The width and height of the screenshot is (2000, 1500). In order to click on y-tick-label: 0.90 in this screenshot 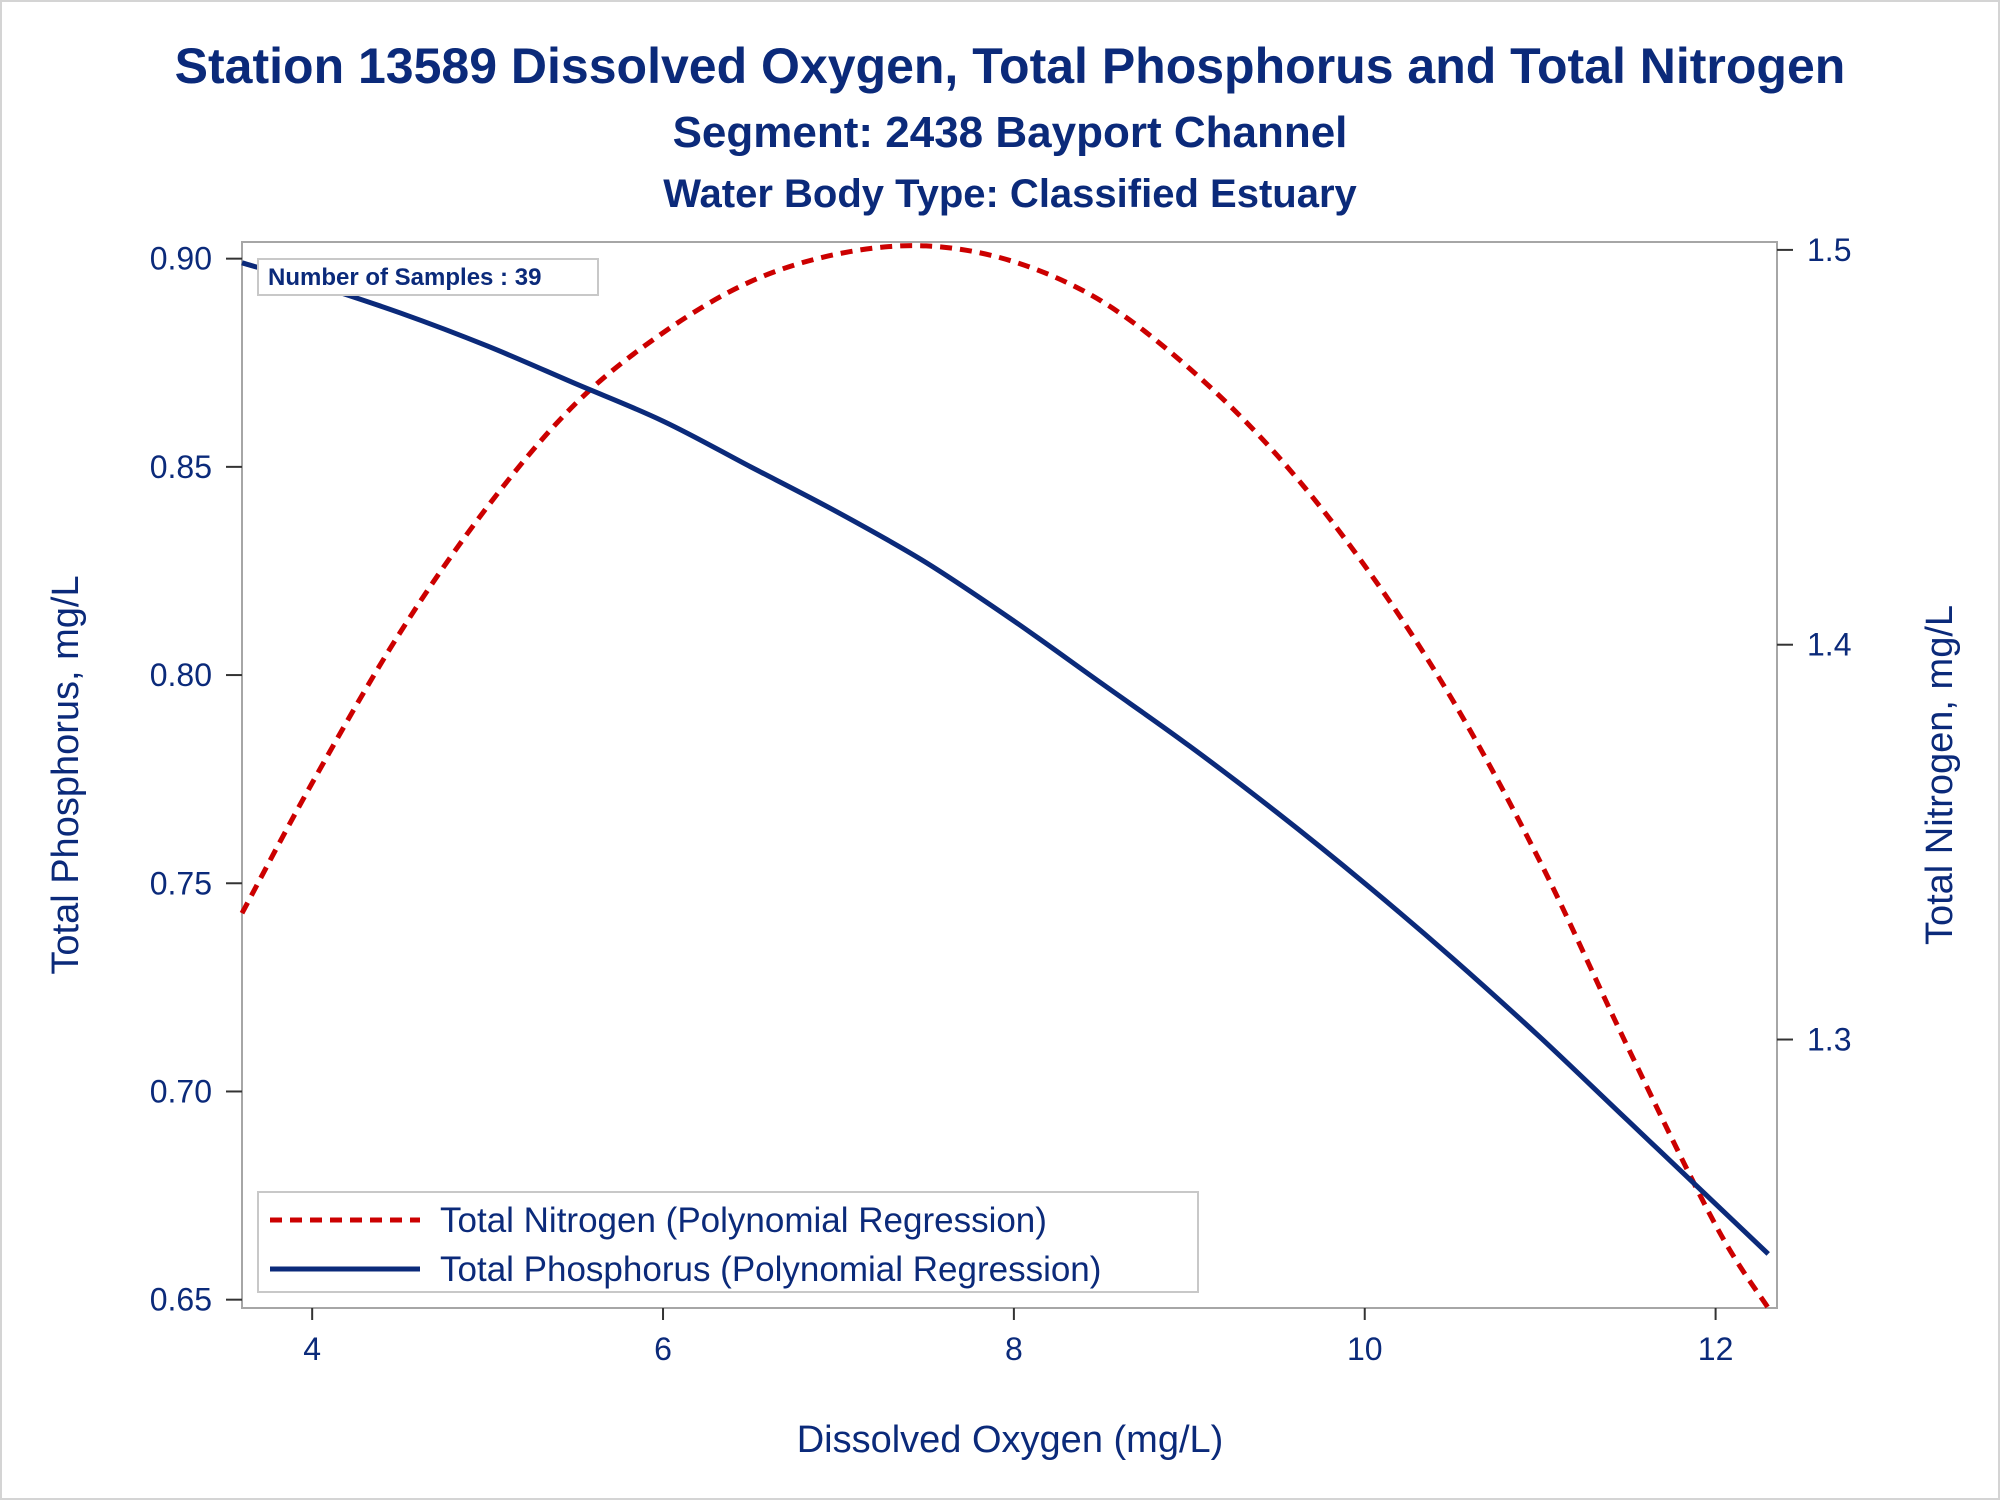, I will do `click(181, 259)`.